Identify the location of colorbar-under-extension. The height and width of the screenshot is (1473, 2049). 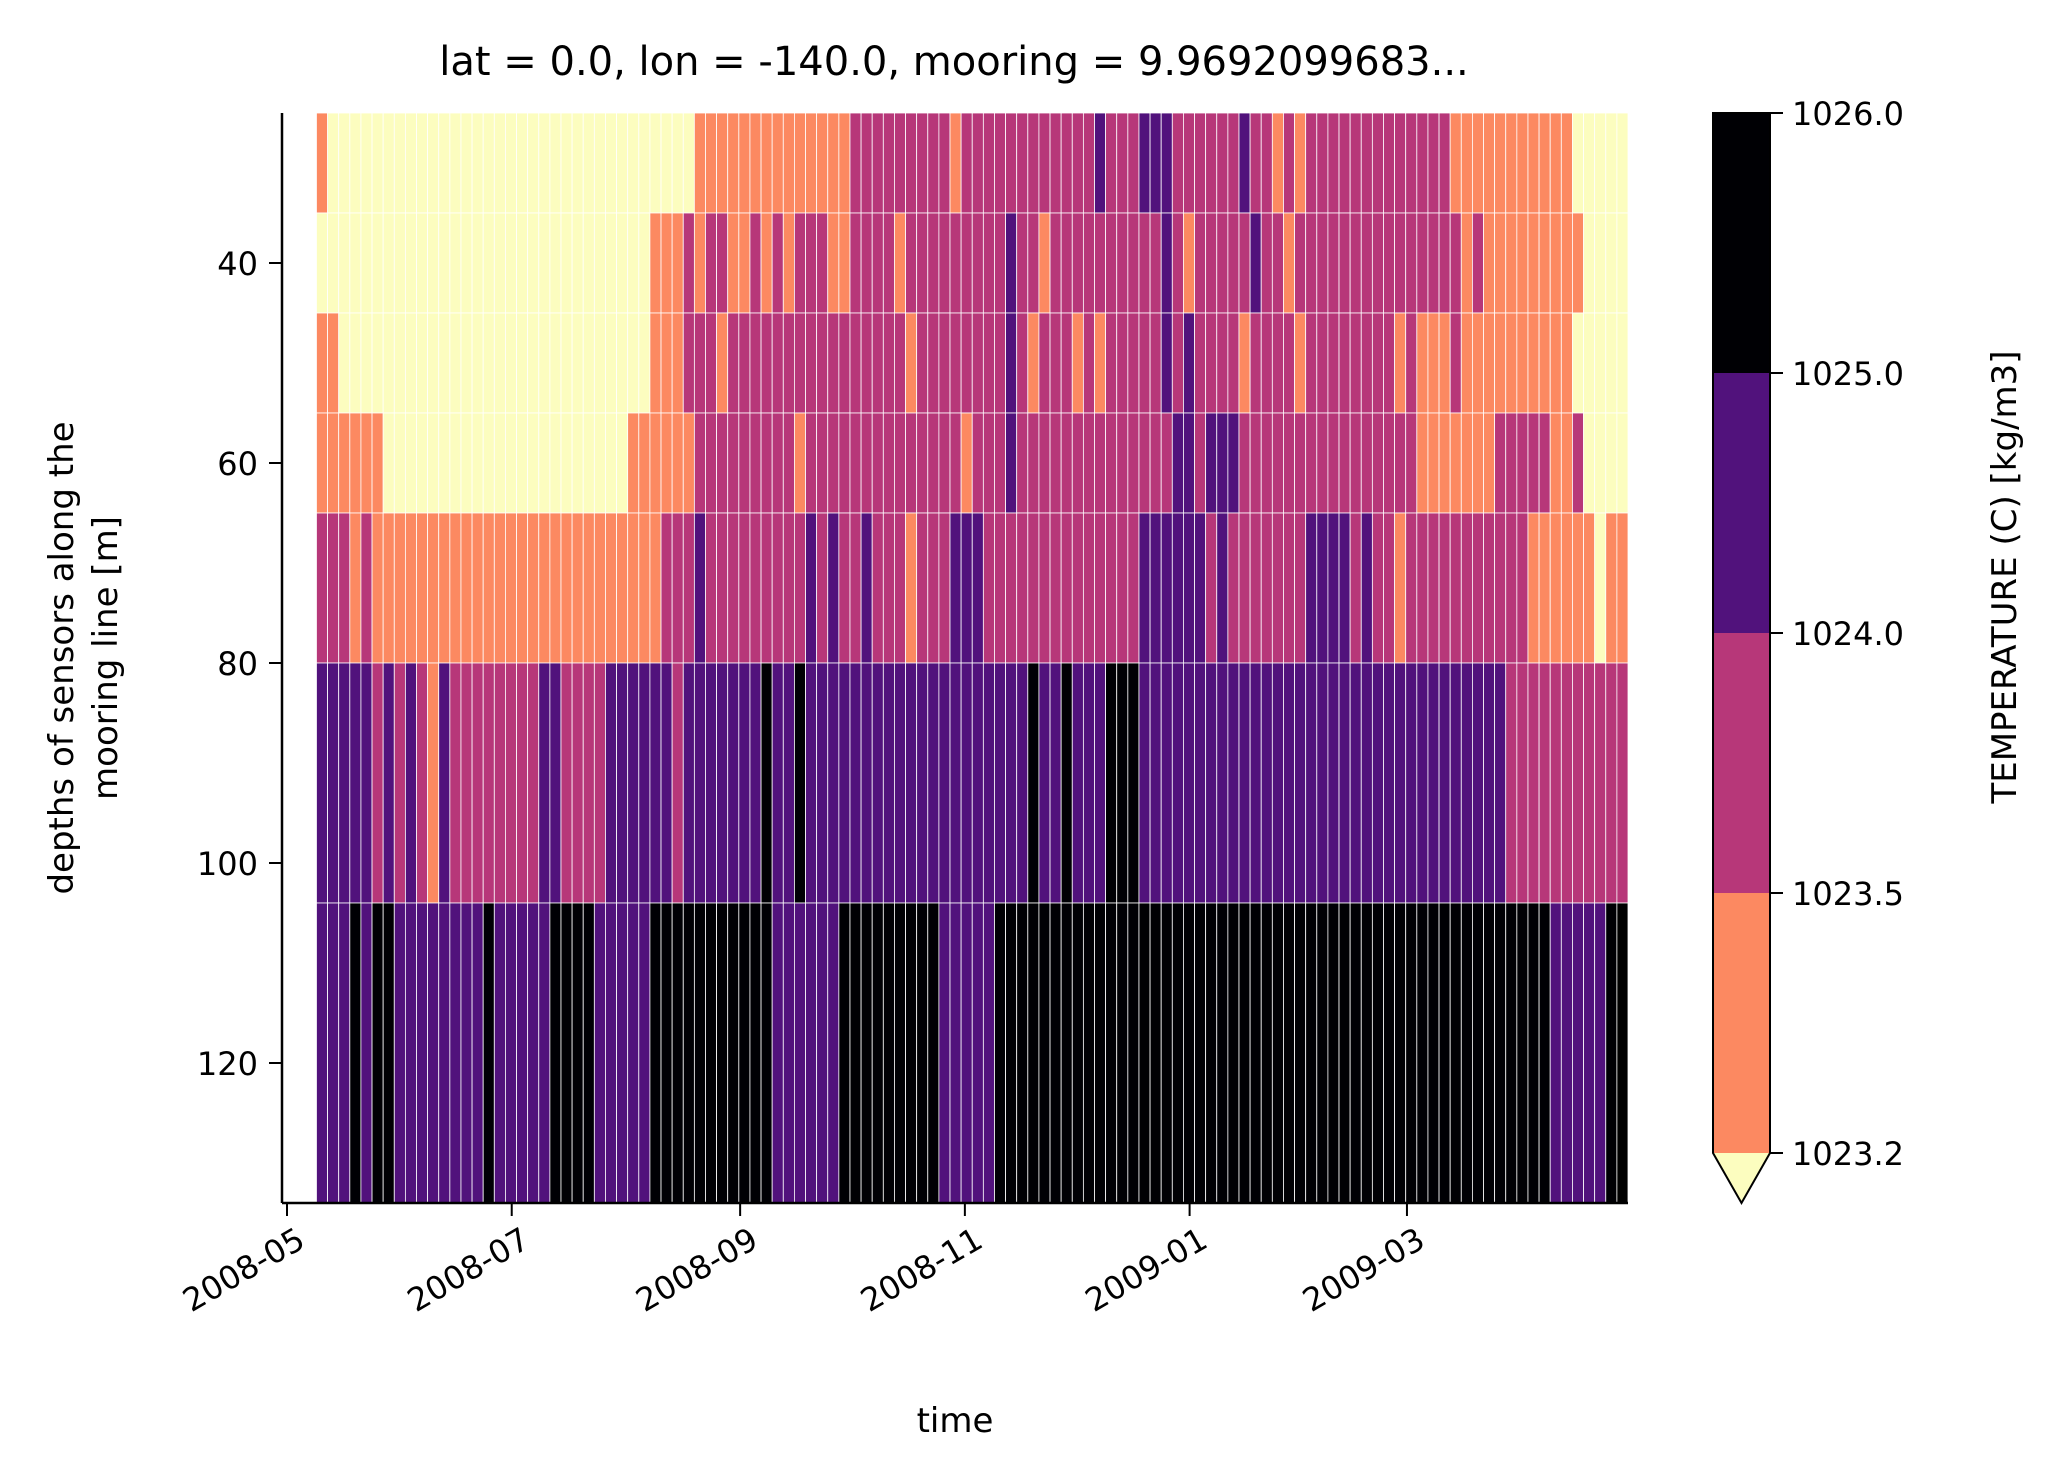
(1741, 1178).